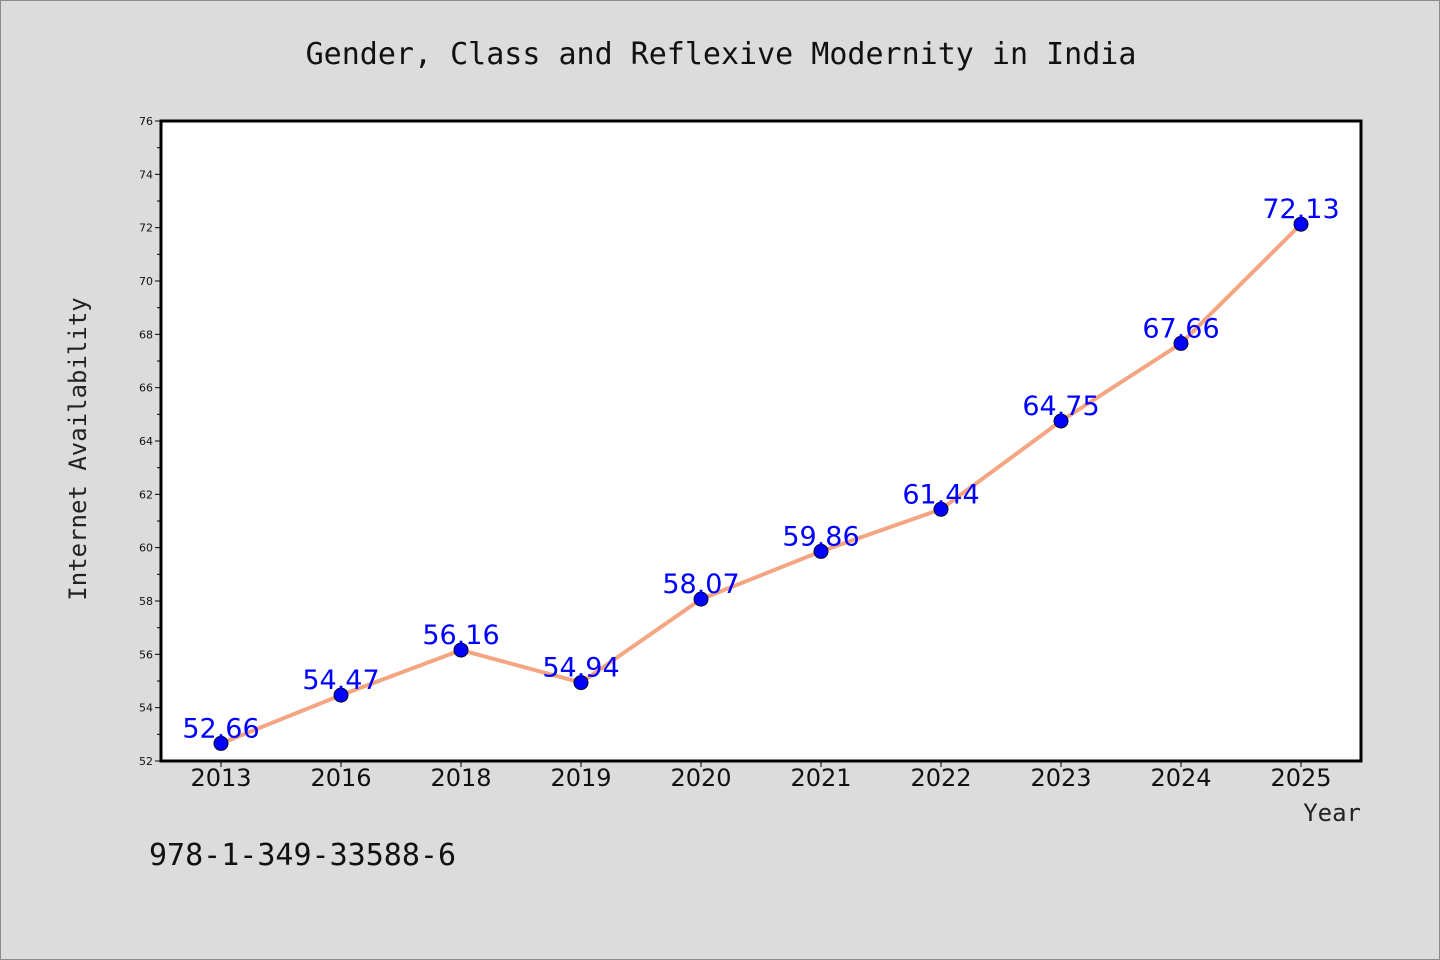 The height and width of the screenshot is (960, 1440). What do you see at coordinates (1180, 778) in the screenshot?
I see `x-tick-label: 2024` at bounding box center [1180, 778].